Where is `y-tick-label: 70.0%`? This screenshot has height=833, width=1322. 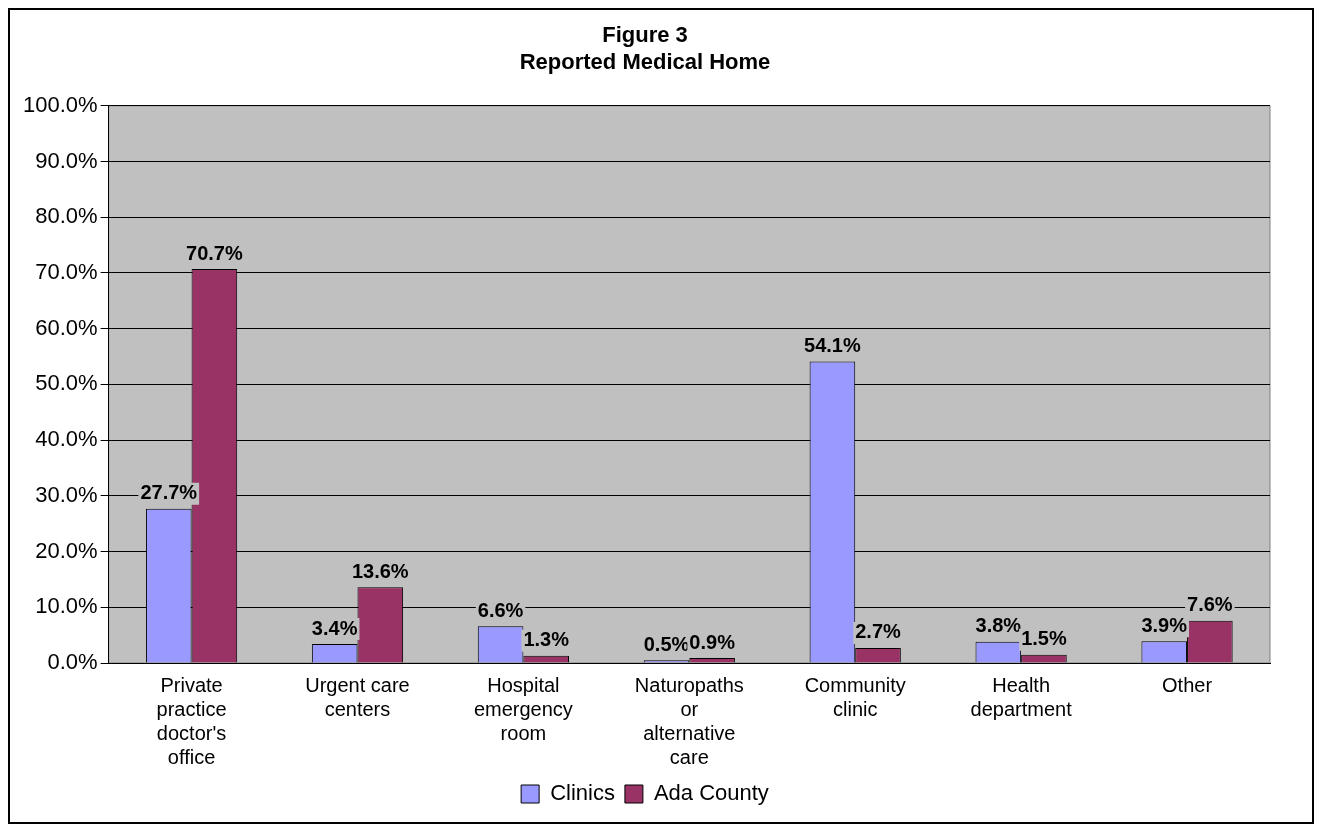
y-tick-label: 70.0% is located at coordinates (66, 272).